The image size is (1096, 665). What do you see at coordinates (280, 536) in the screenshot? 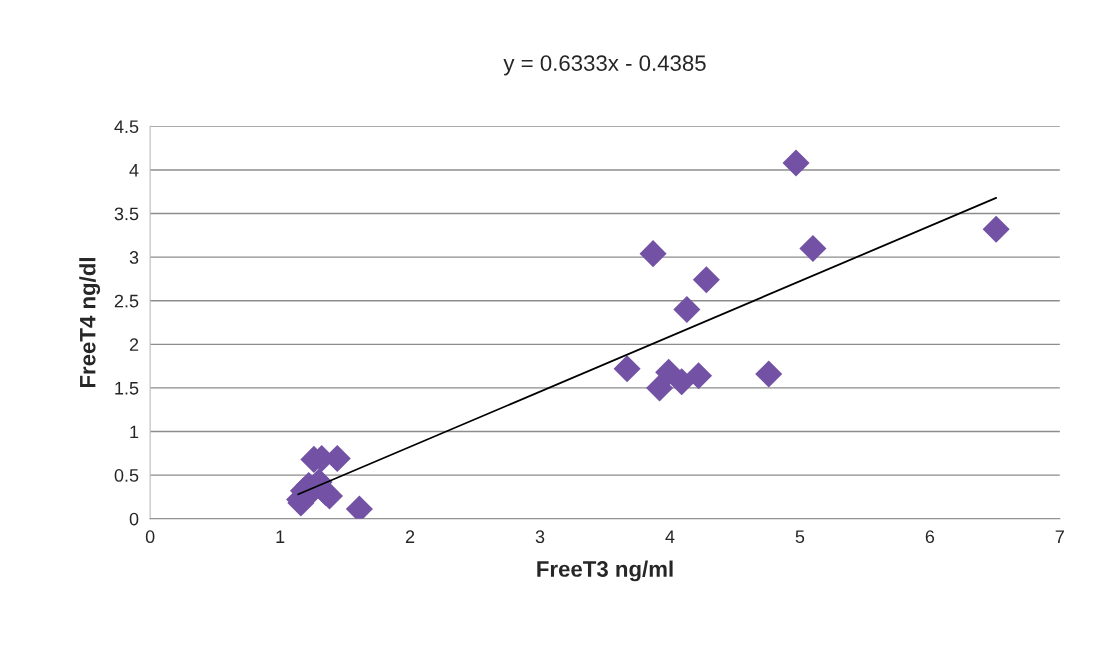
I see `x-tick-label: 1` at bounding box center [280, 536].